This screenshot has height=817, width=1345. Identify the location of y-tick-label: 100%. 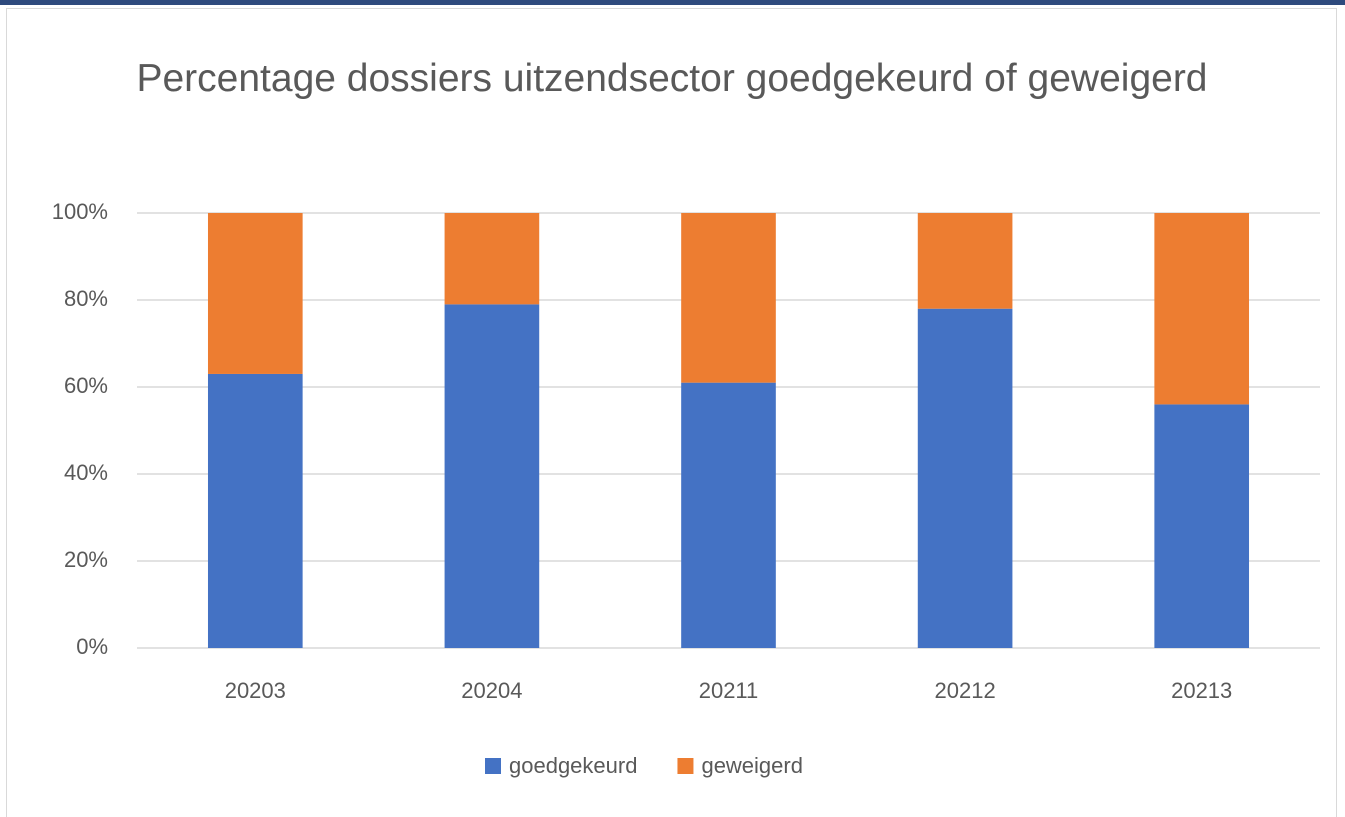
(80, 211).